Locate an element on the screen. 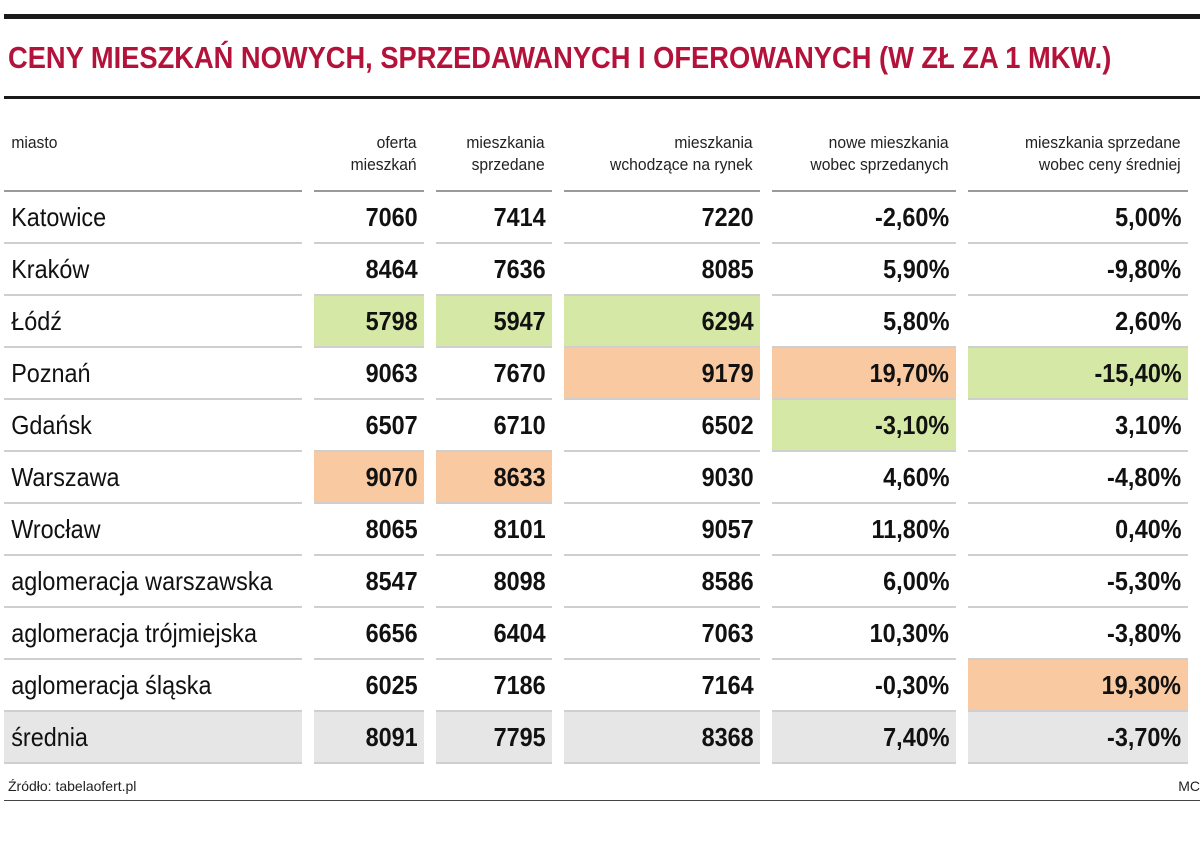 The width and height of the screenshot is (1200, 843). city-name: Gdańsk is located at coordinates (51, 424).